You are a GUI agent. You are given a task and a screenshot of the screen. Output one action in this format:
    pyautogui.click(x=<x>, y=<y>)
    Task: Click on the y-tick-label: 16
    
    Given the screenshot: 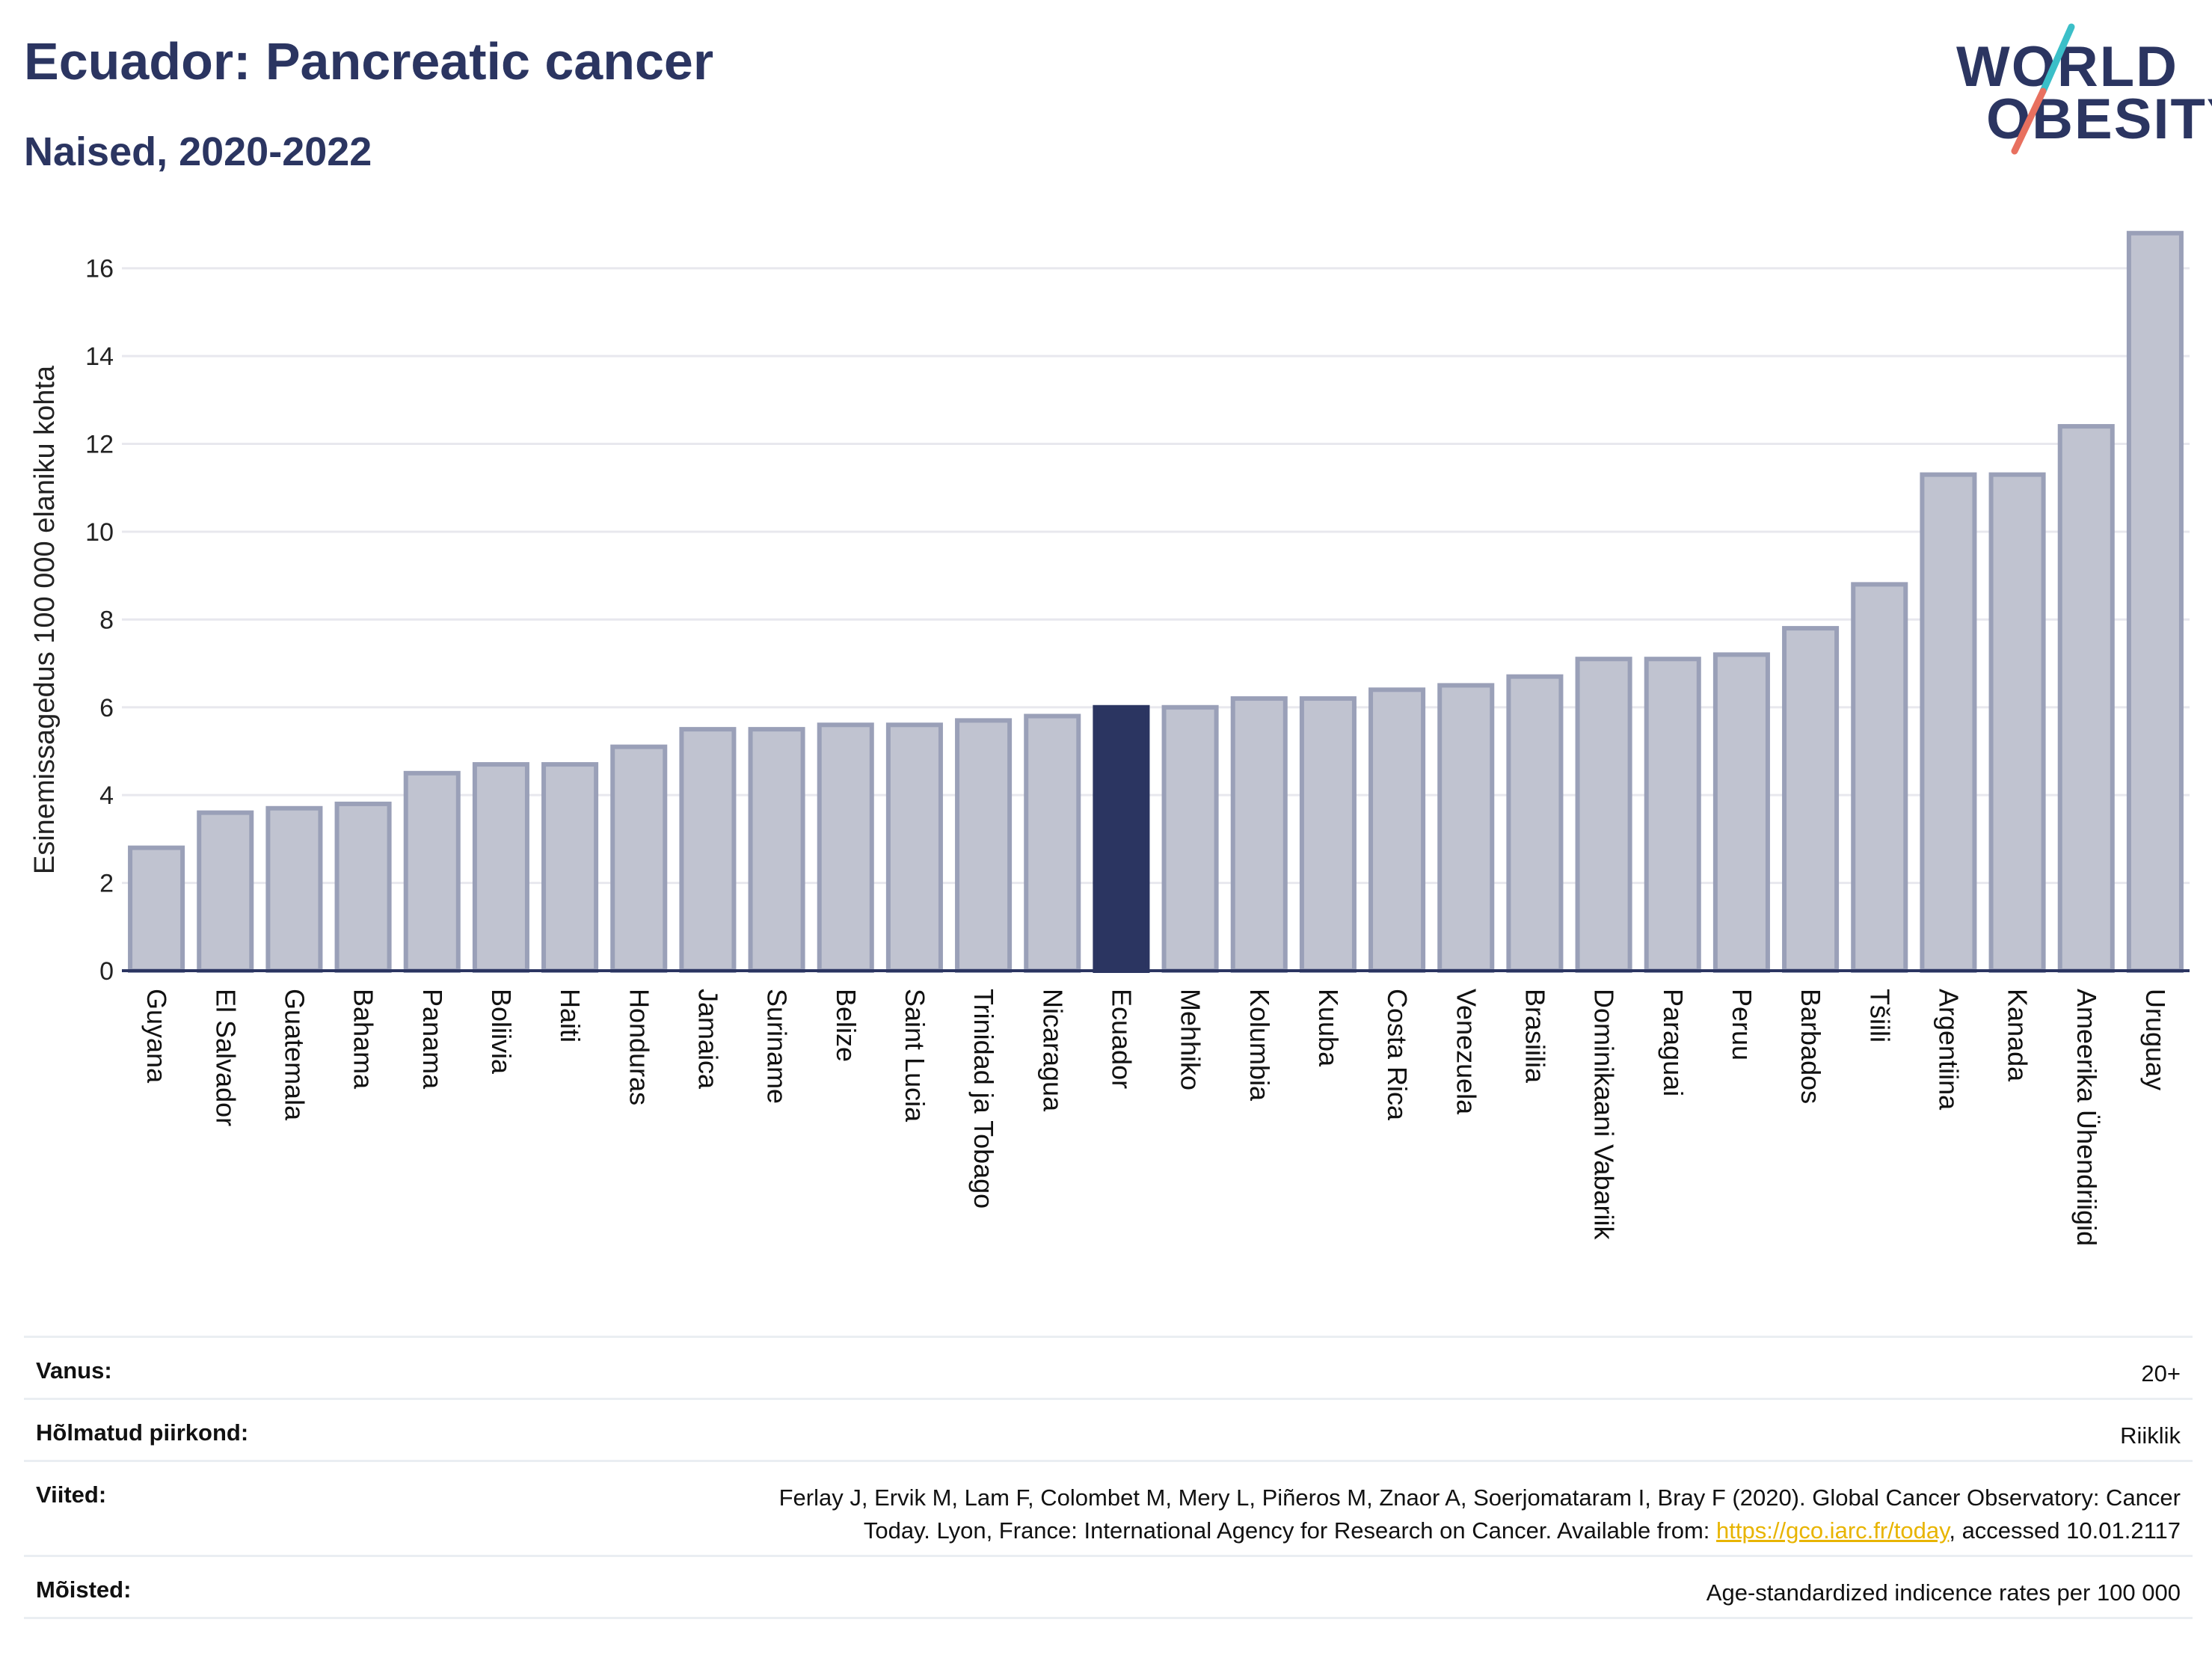 What is the action you would take?
    pyautogui.click(x=99, y=269)
    